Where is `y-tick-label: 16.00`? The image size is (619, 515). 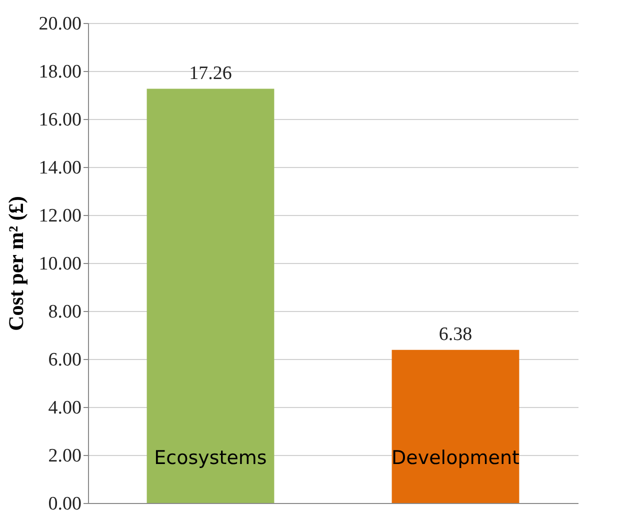 y-tick-label: 16.00 is located at coordinates (60, 120).